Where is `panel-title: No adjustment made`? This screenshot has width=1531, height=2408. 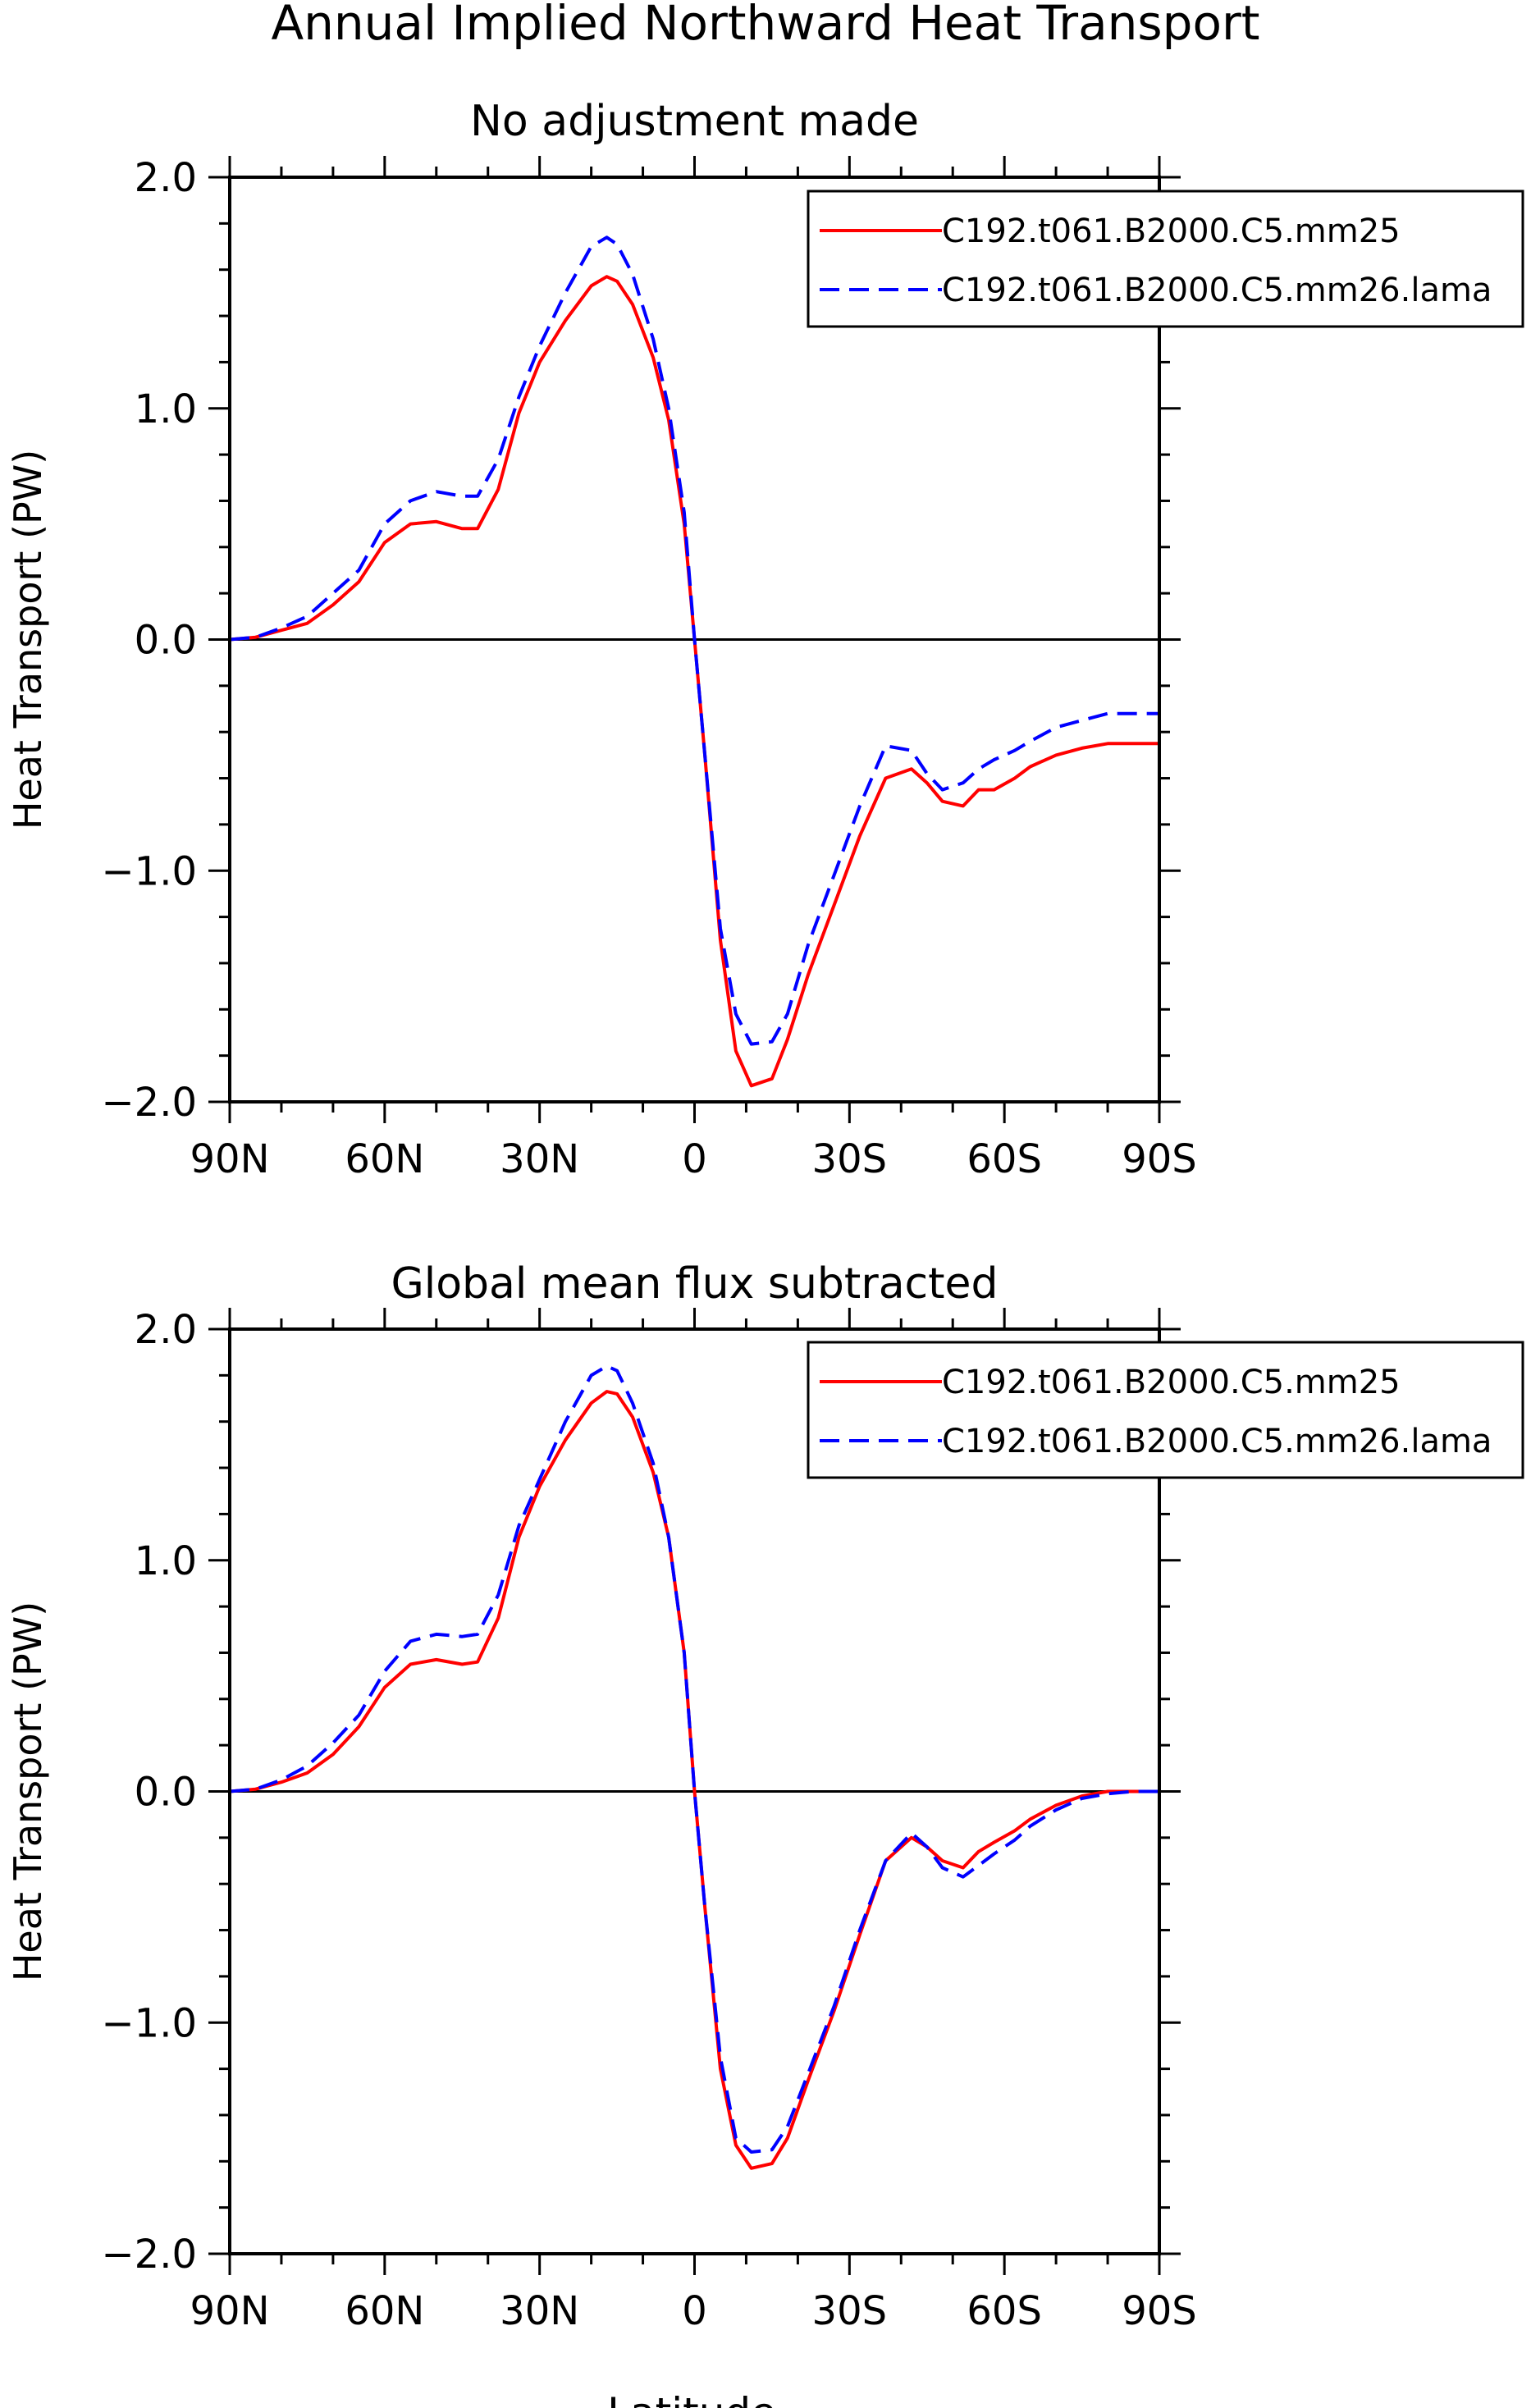
panel-title: No adjustment made is located at coordinates (695, 121).